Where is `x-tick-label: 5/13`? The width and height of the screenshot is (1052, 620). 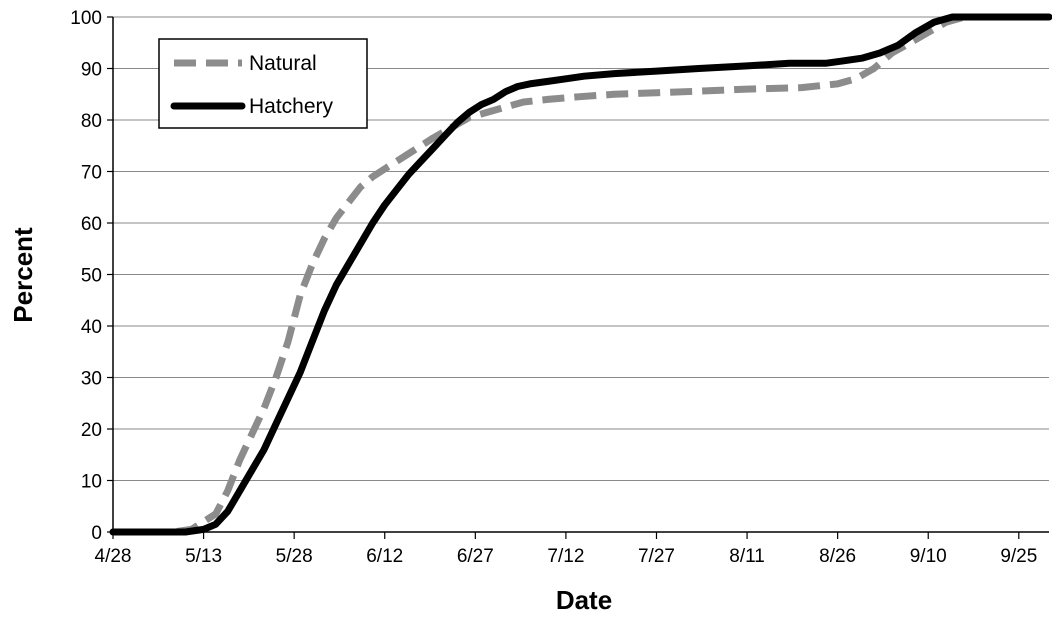 x-tick-label: 5/13 is located at coordinates (203, 556).